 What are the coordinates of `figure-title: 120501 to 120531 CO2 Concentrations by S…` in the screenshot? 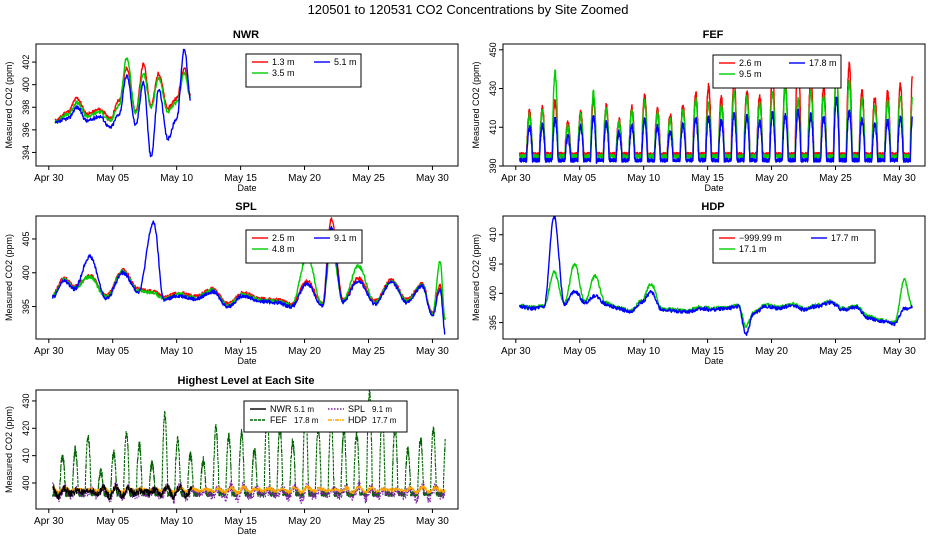 It's located at (468, 9).